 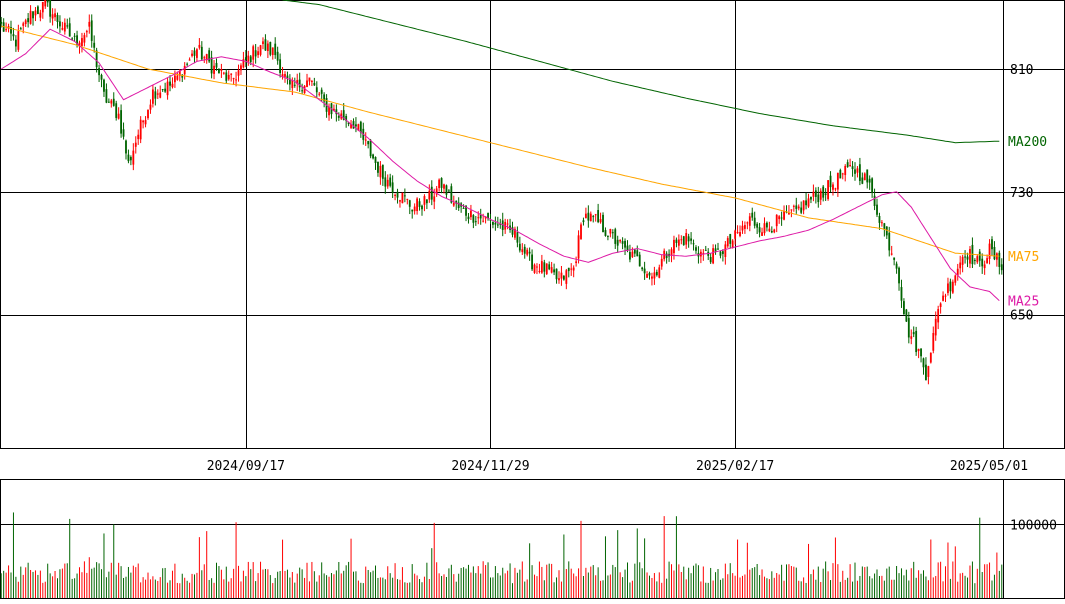 I want to click on x-tick-label: 2025/05/01, so click(x=989, y=466).